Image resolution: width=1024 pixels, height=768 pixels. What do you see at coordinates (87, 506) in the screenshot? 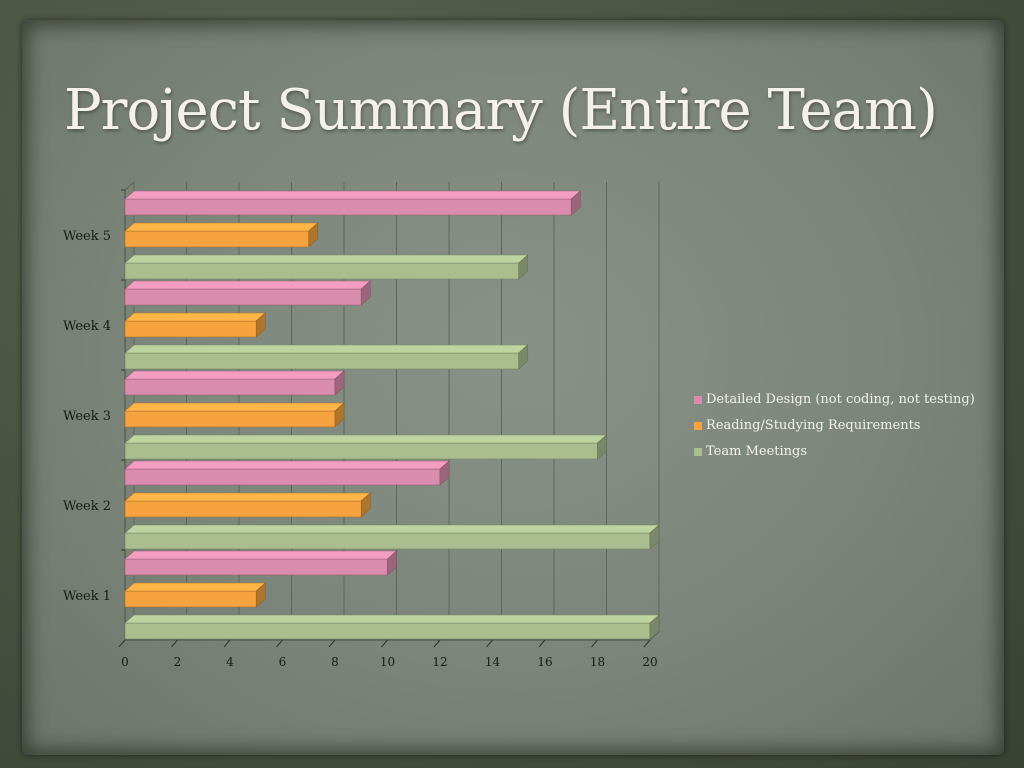
I see `y-tick-label: Week 2` at bounding box center [87, 506].